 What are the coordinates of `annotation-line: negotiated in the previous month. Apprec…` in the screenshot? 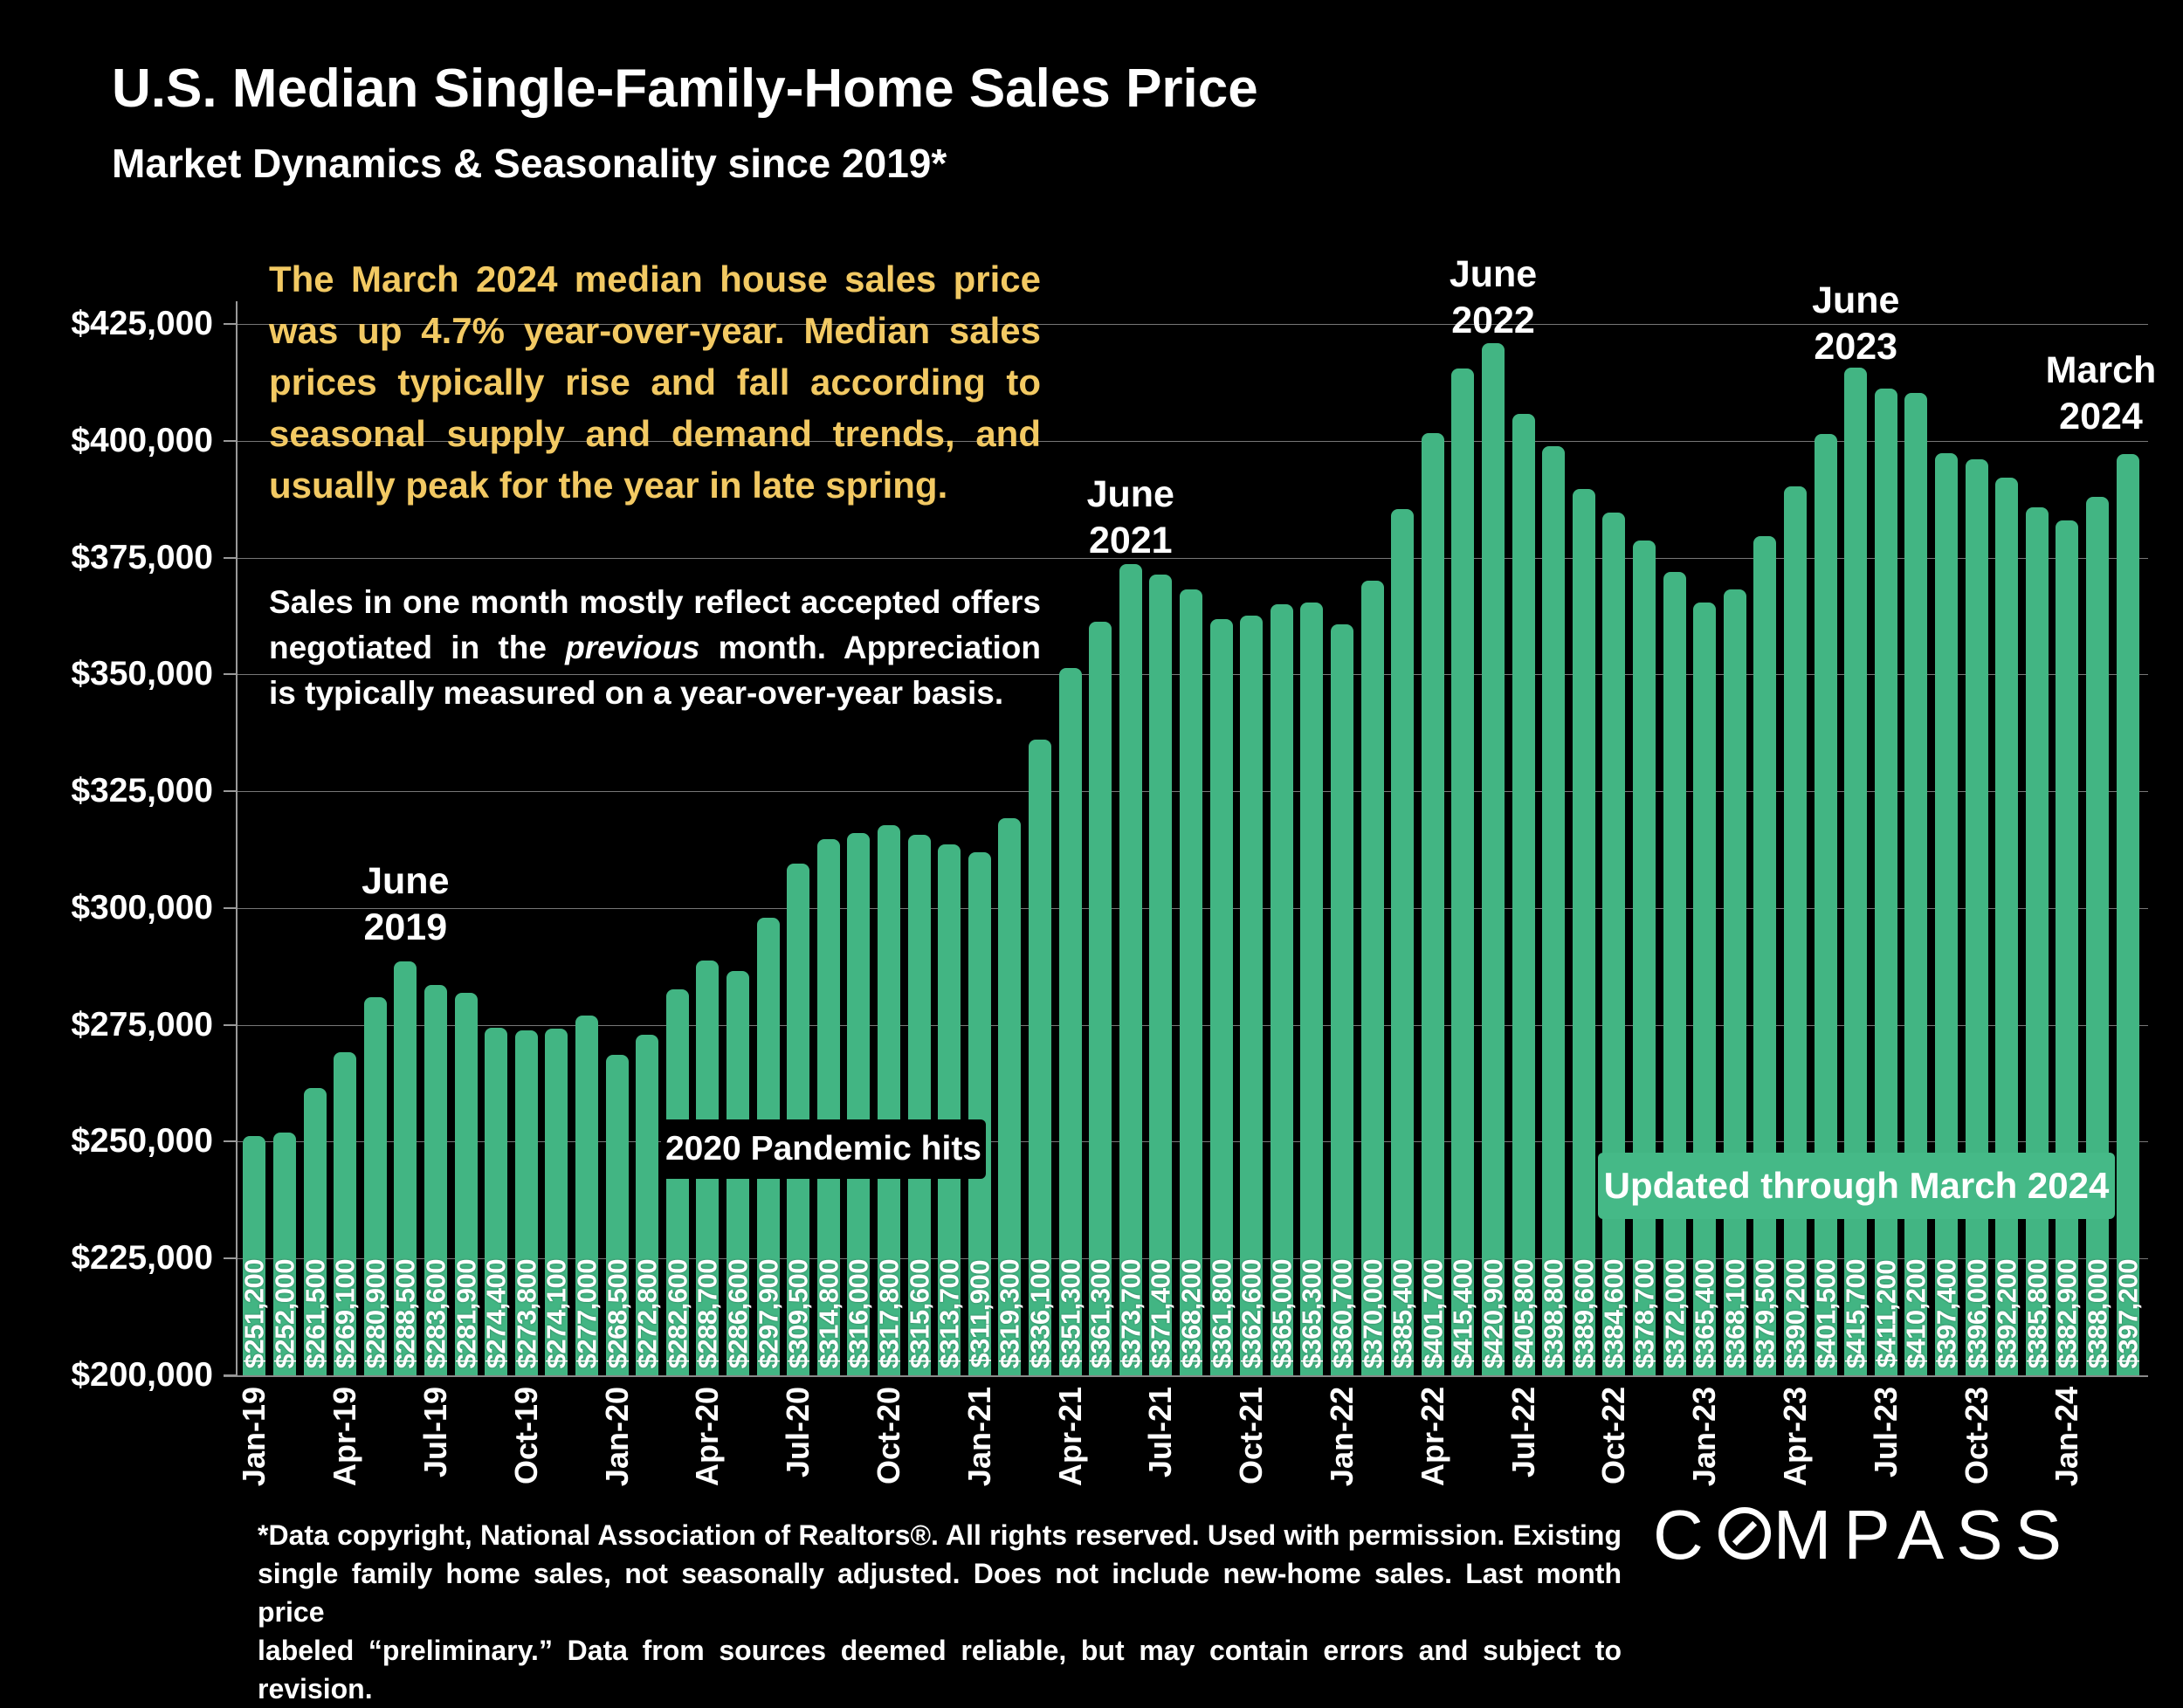 It's located at (655, 648).